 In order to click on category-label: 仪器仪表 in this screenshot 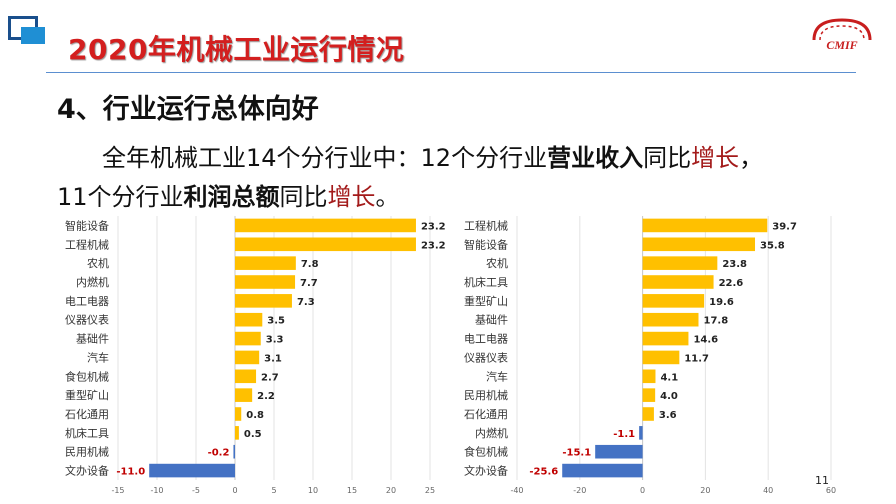, I will do `click(486, 357)`.